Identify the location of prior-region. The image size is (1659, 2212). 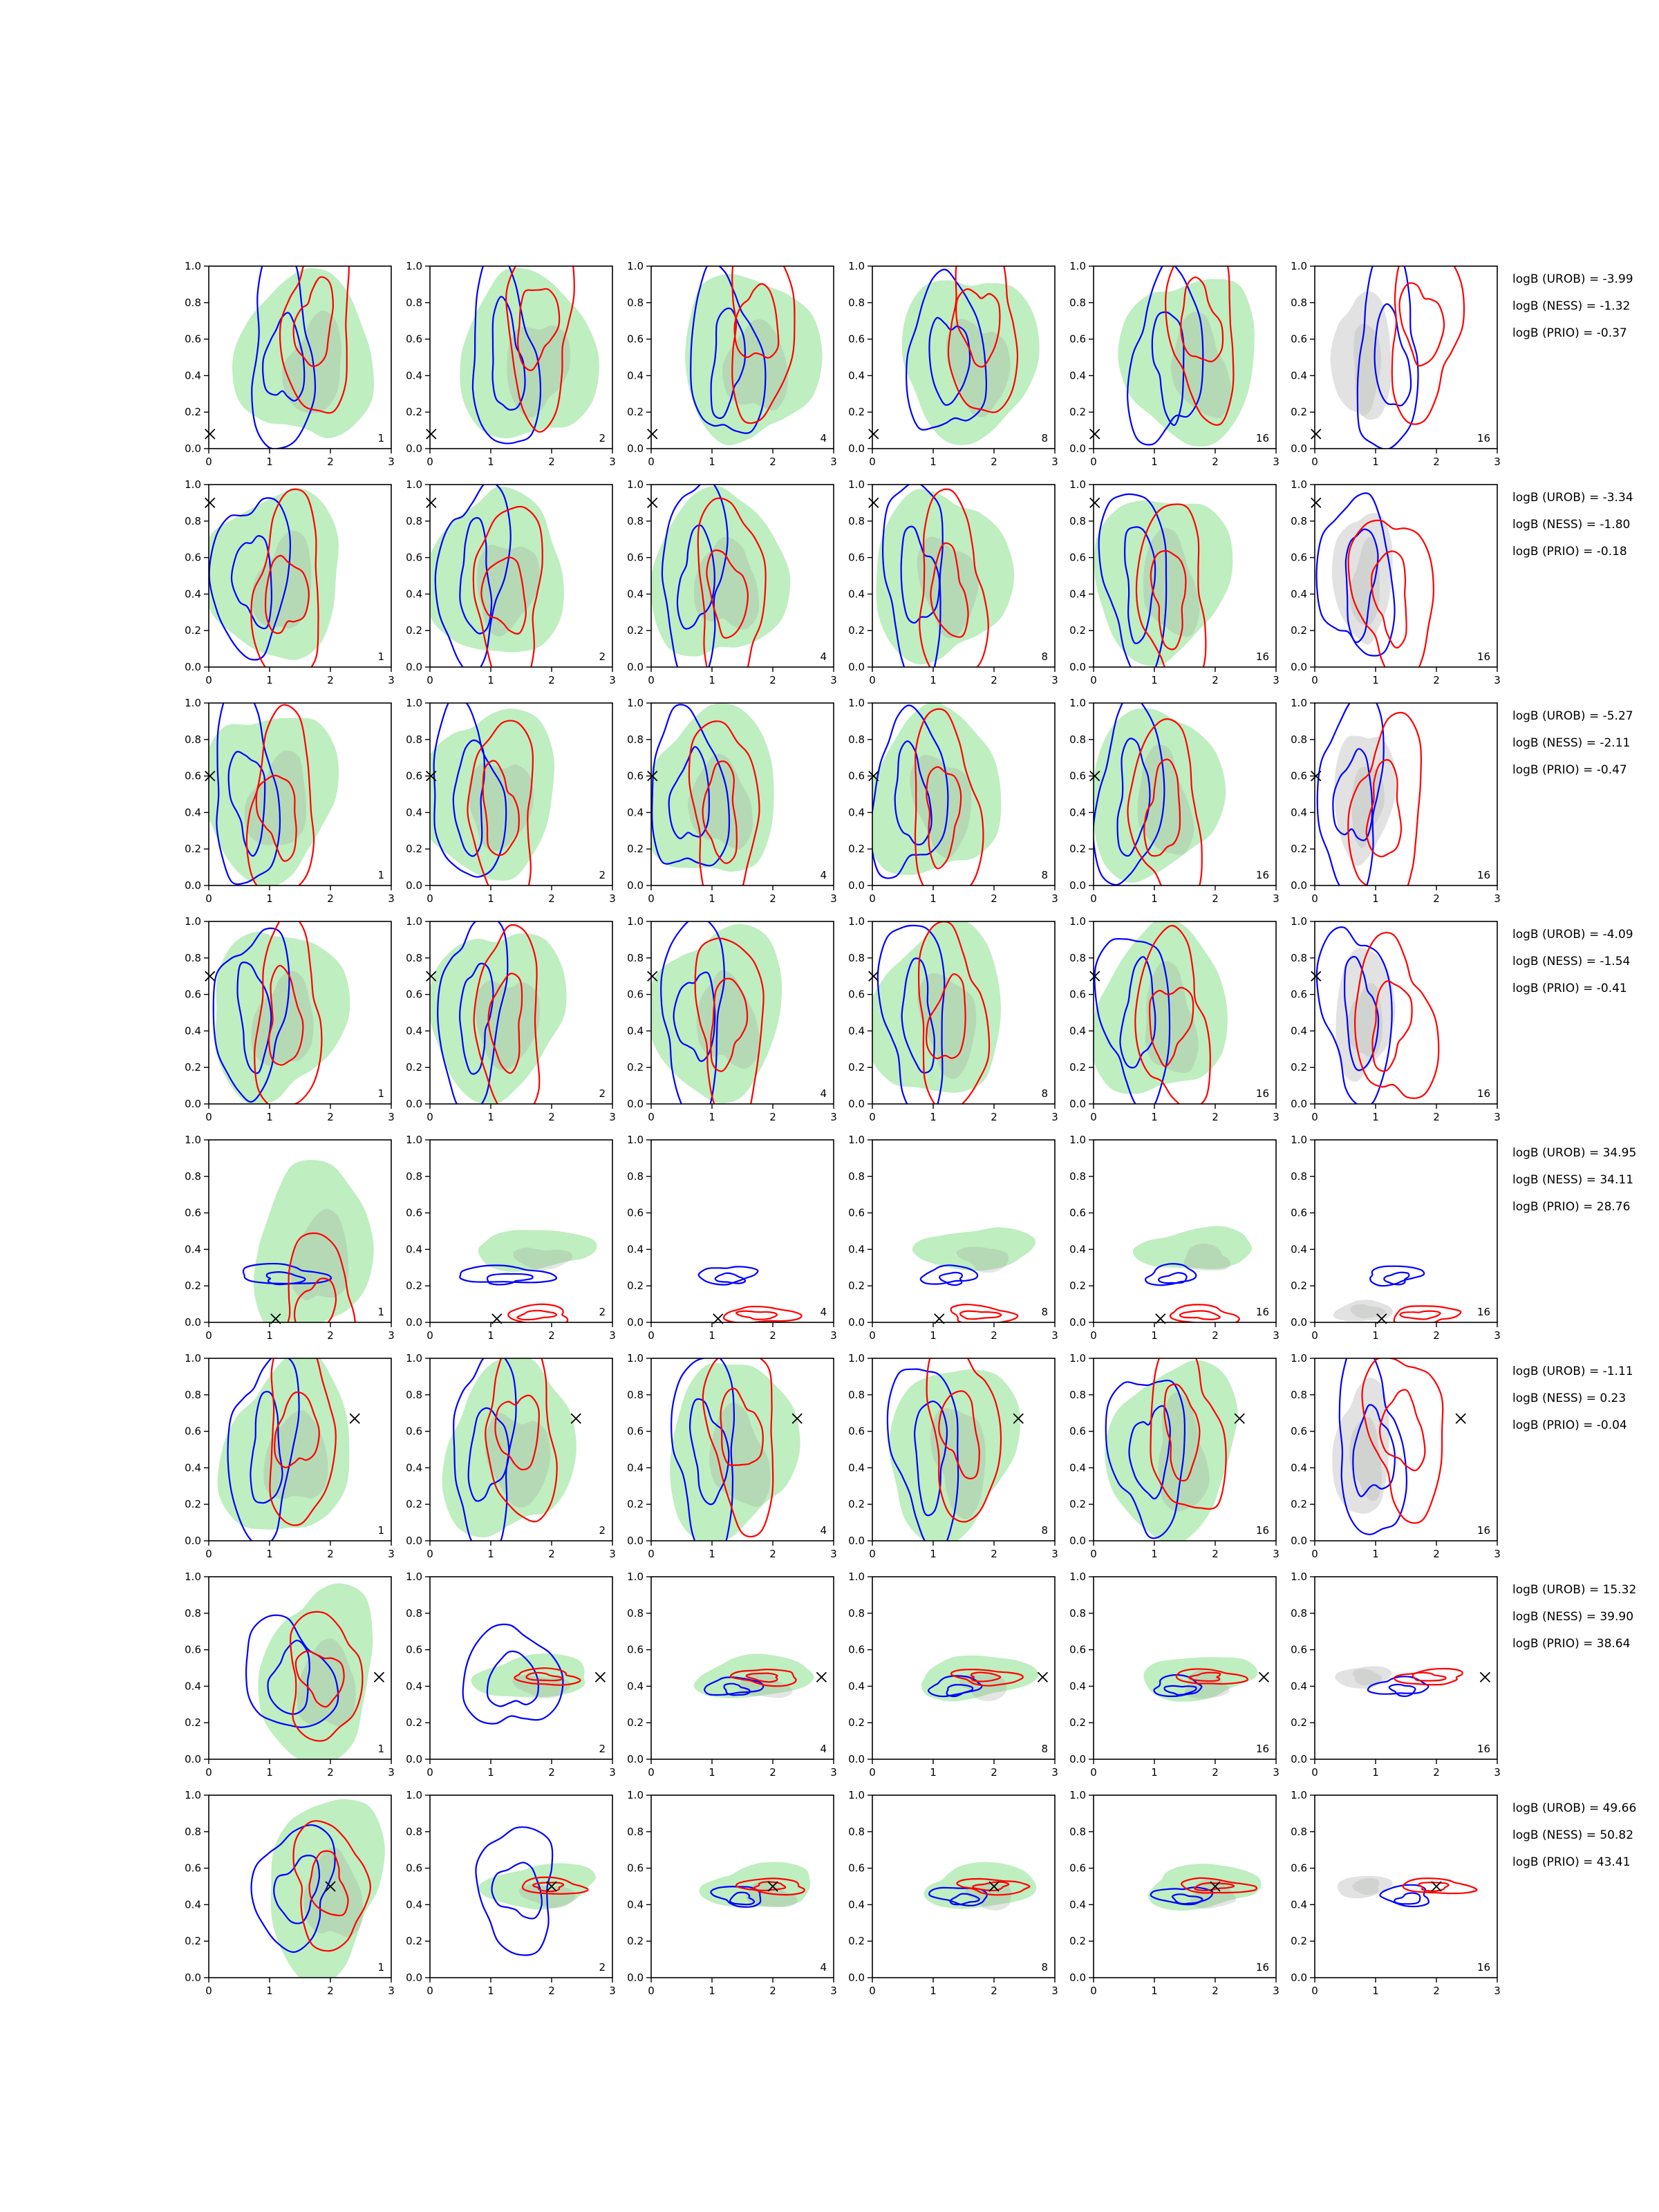
(946, 576).